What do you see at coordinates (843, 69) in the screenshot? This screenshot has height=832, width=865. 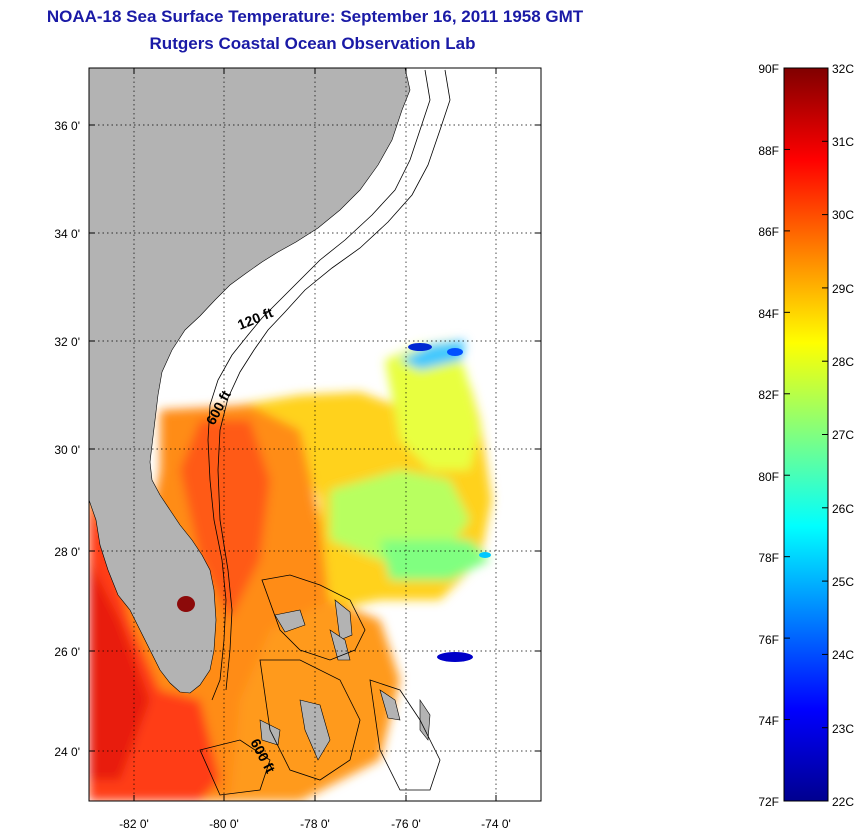 I see `colorbar-c-label: 32C` at bounding box center [843, 69].